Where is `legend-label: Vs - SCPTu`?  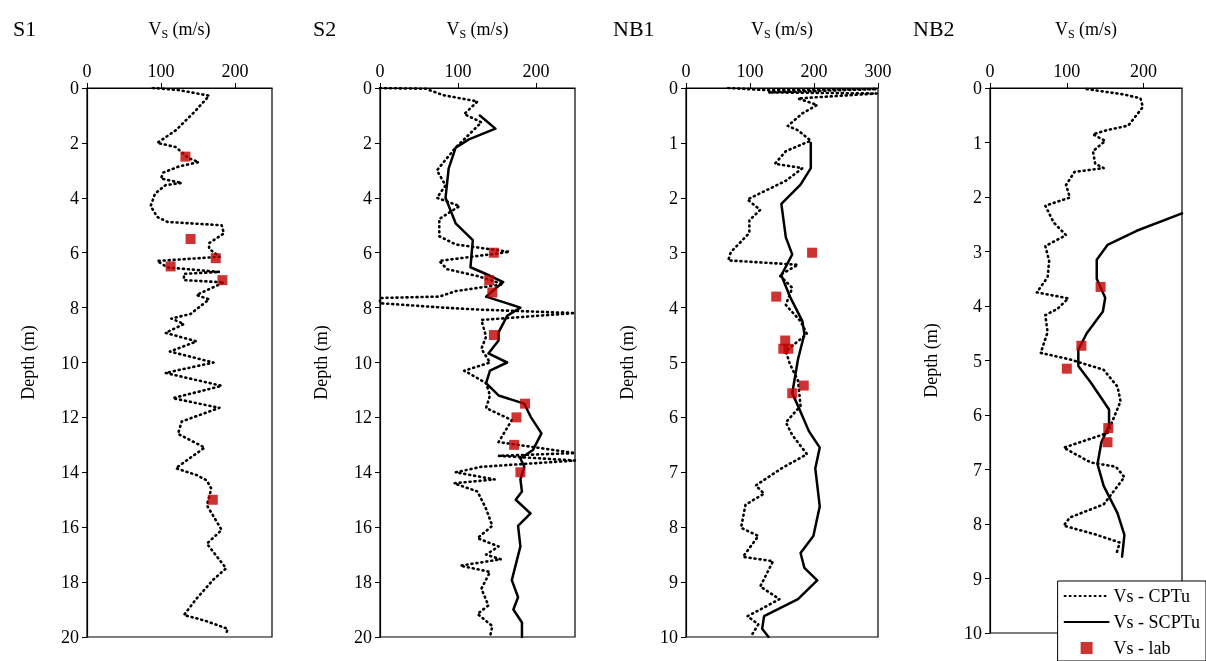
legend-label: Vs - SCPTu is located at coordinates (1156, 622).